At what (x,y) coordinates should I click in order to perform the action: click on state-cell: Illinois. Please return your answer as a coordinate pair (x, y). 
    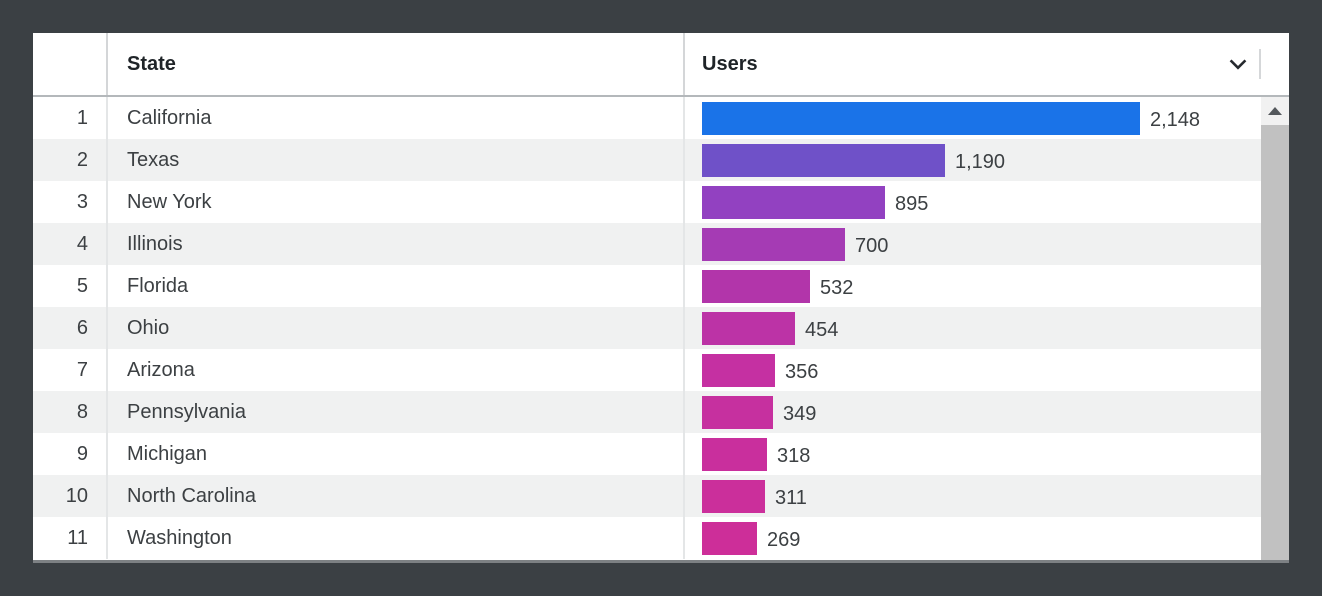
    Looking at the image, I should click on (394, 244).